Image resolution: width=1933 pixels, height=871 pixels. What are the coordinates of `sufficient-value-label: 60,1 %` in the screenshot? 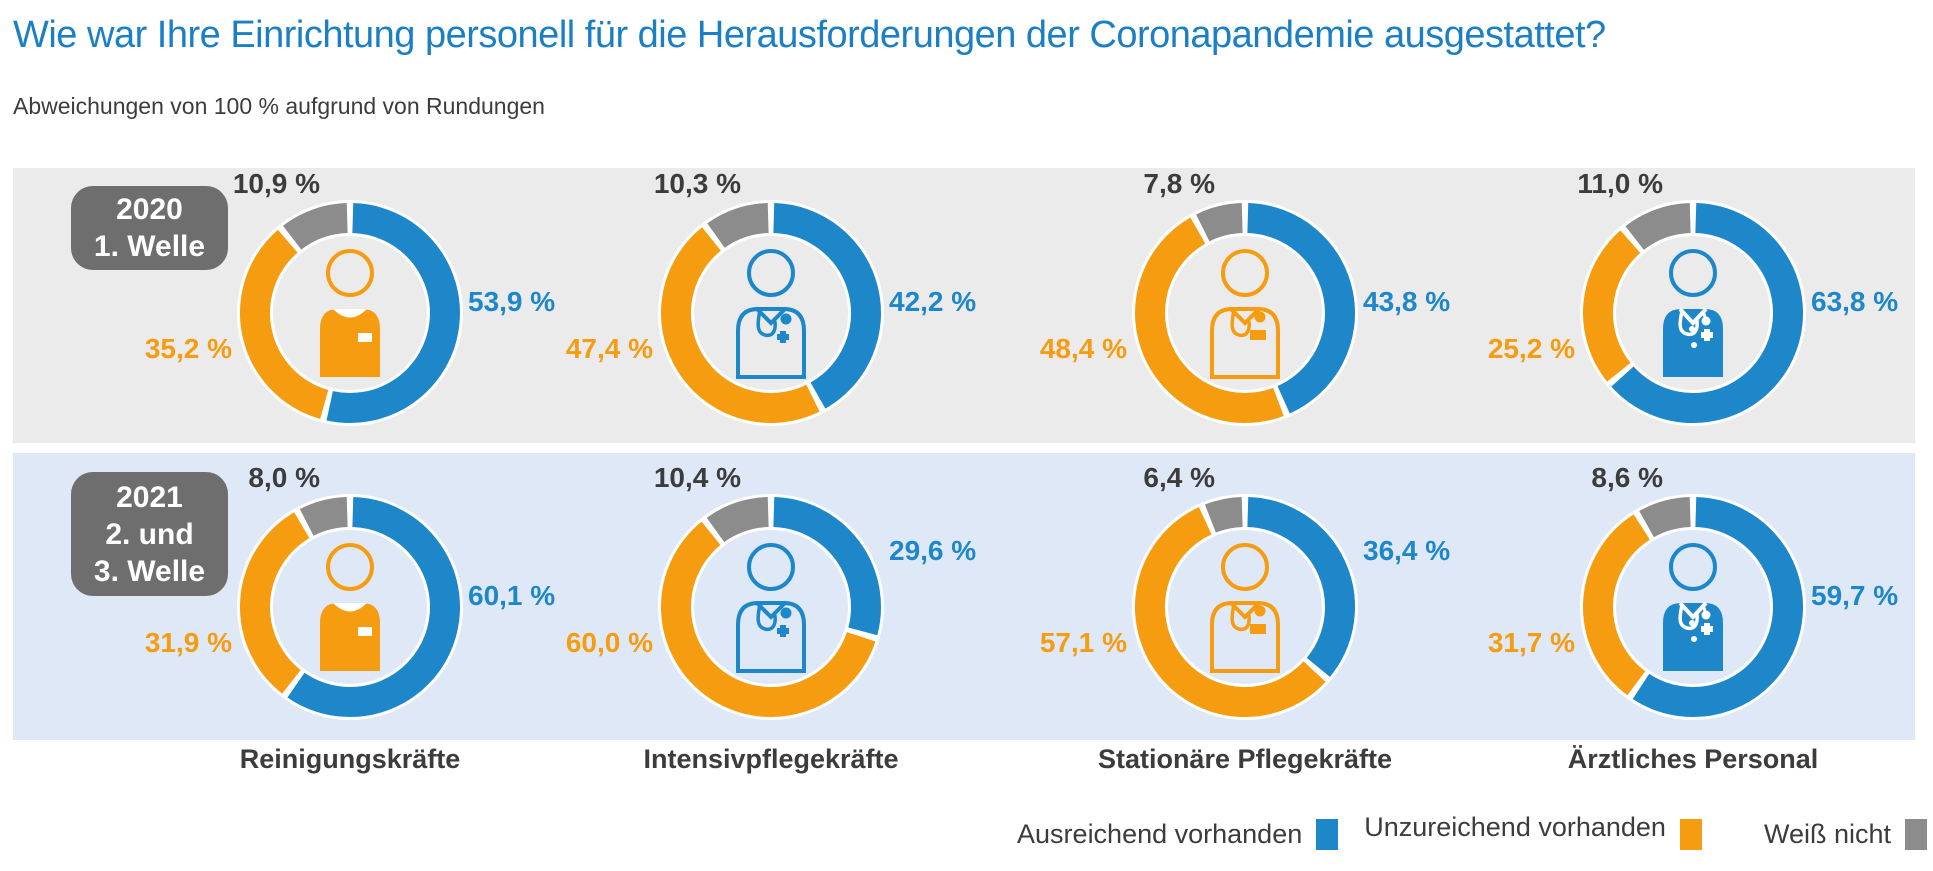 It's located at (512, 595).